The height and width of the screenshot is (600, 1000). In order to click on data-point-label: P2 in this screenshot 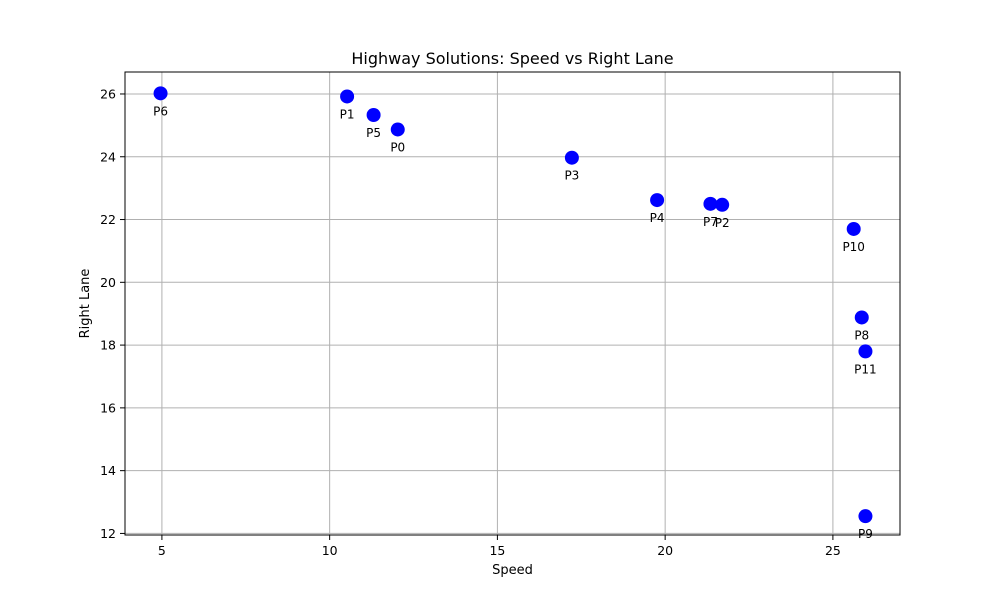, I will do `click(722, 223)`.